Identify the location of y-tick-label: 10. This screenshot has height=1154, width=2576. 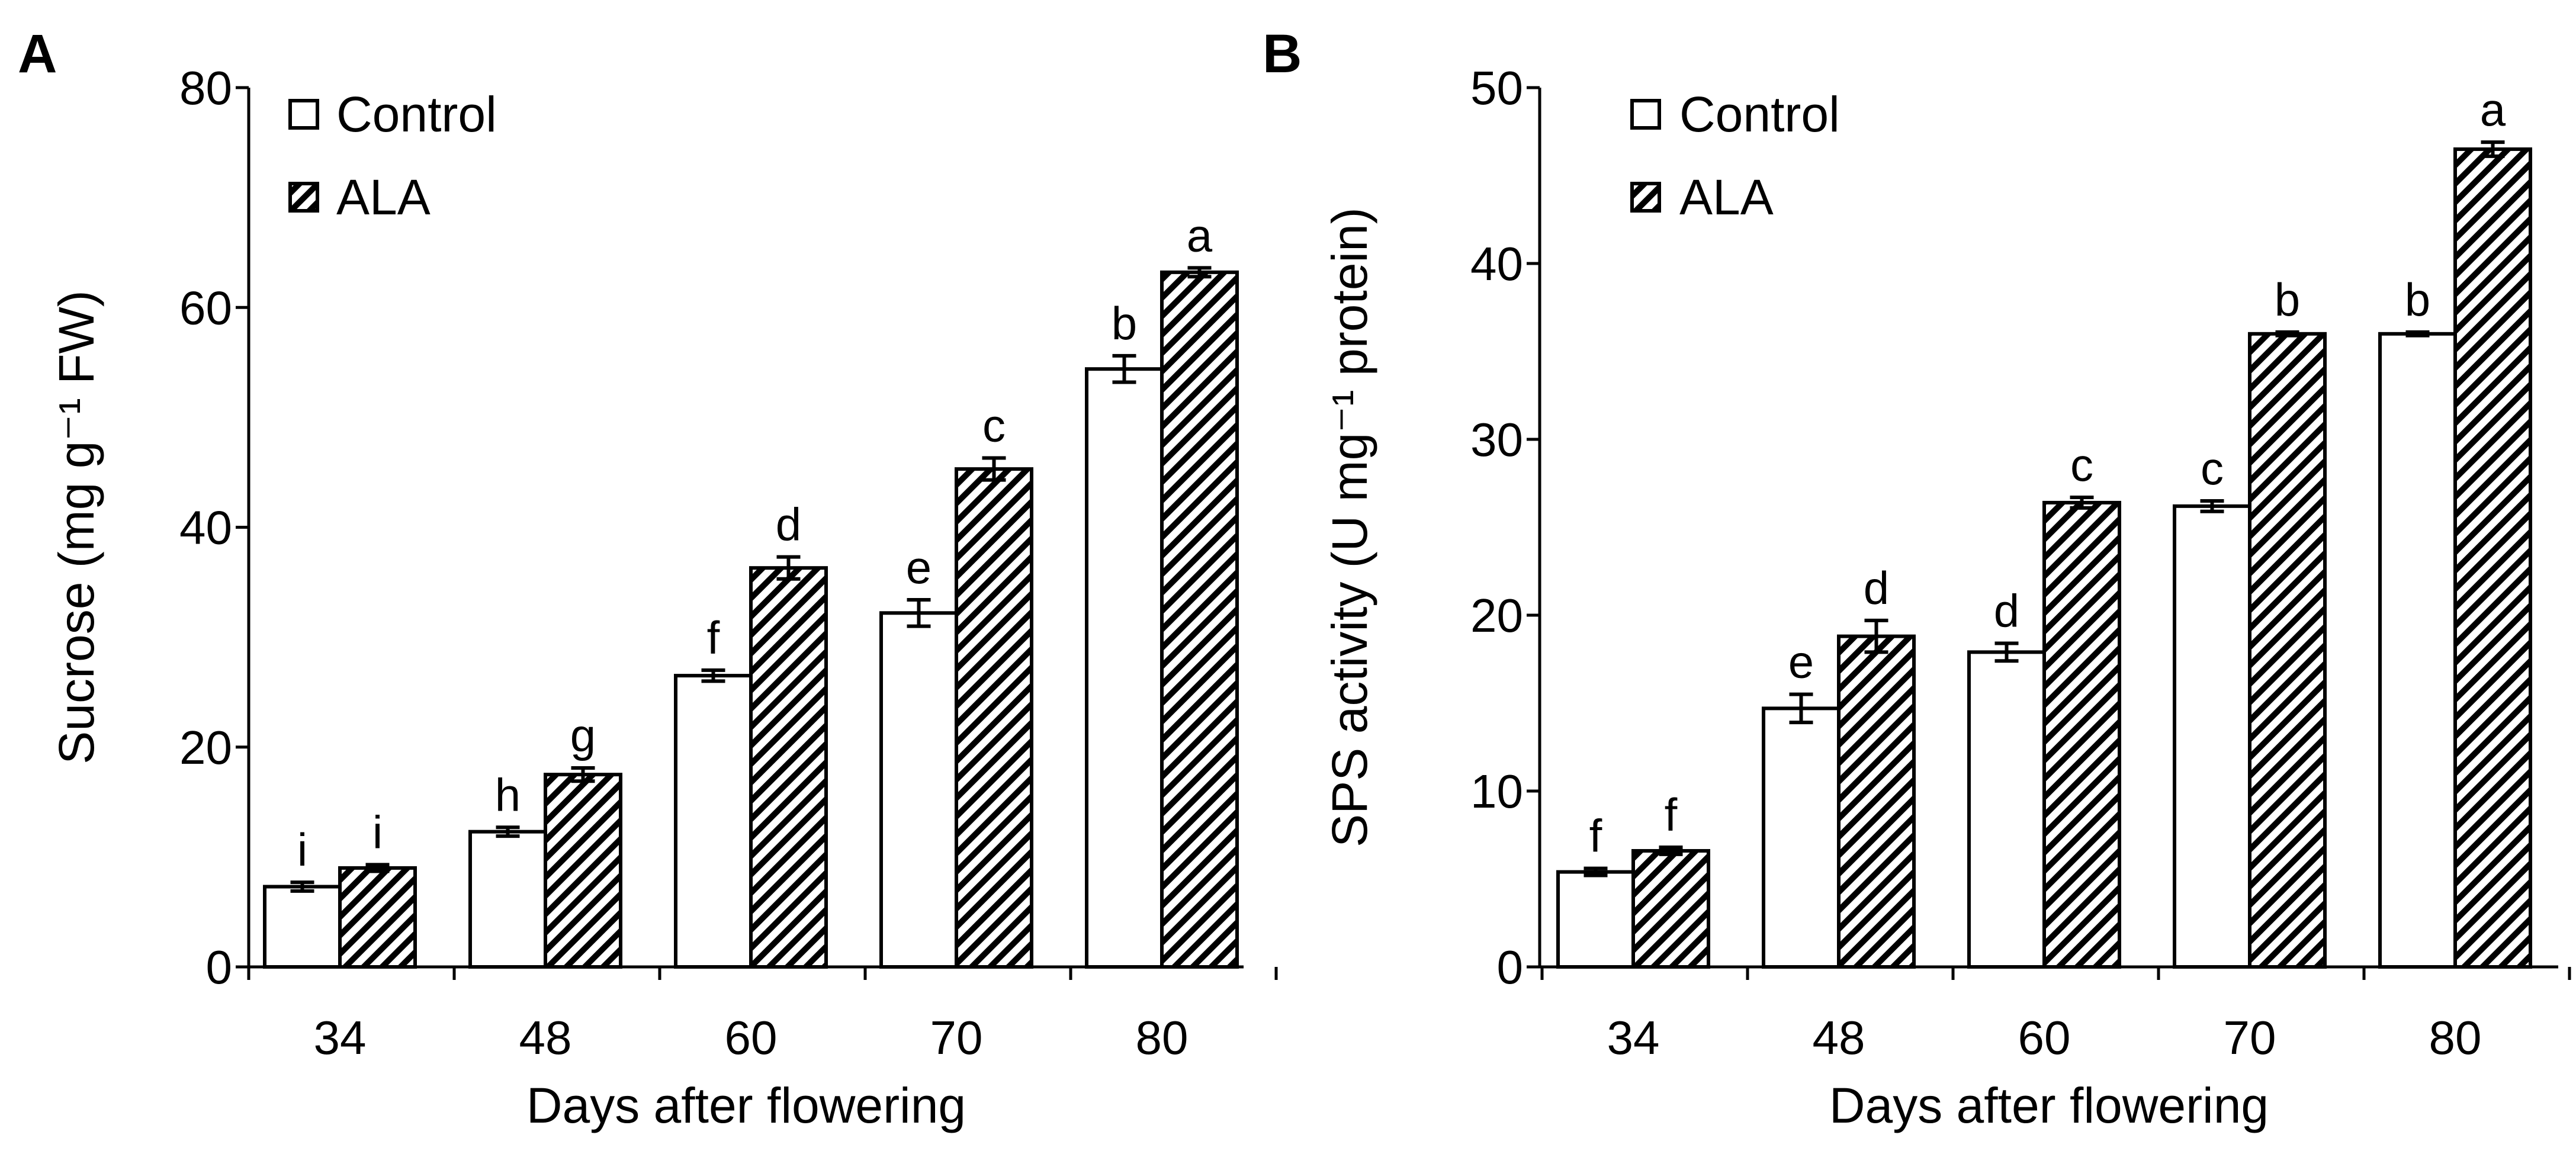
(1496, 791).